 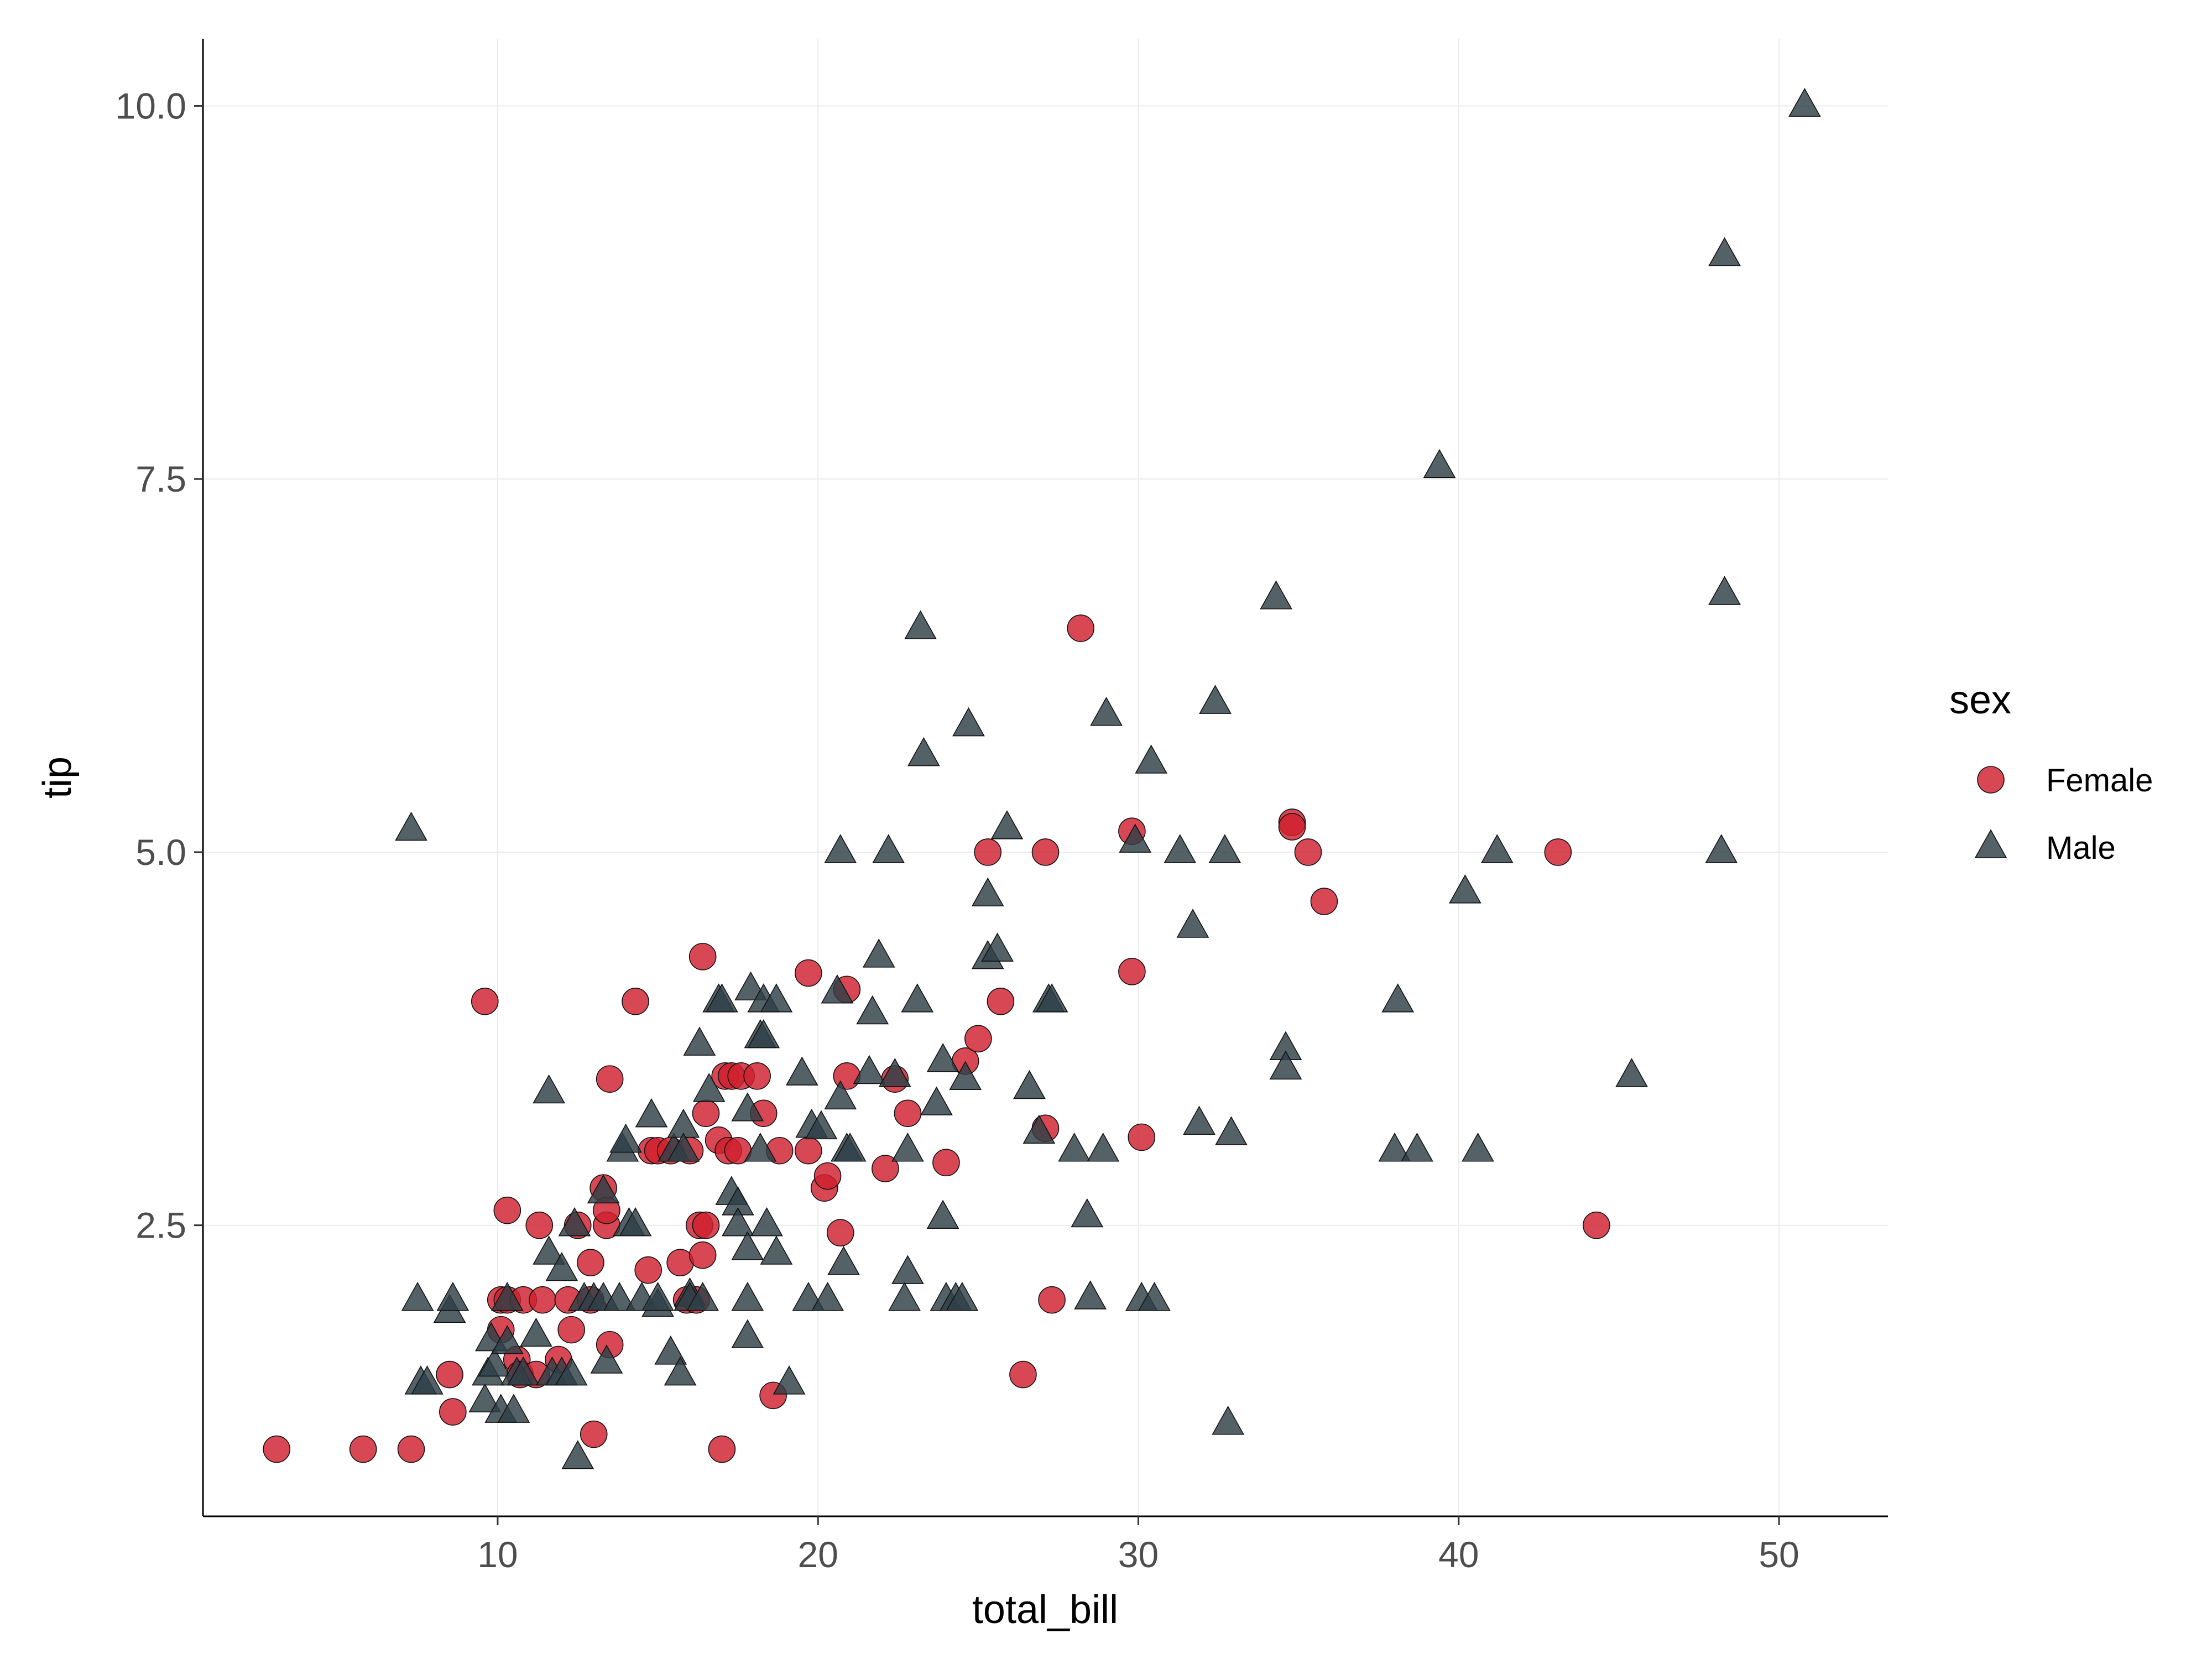 I want to click on y-tick-label: 5.0, so click(x=161, y=853).